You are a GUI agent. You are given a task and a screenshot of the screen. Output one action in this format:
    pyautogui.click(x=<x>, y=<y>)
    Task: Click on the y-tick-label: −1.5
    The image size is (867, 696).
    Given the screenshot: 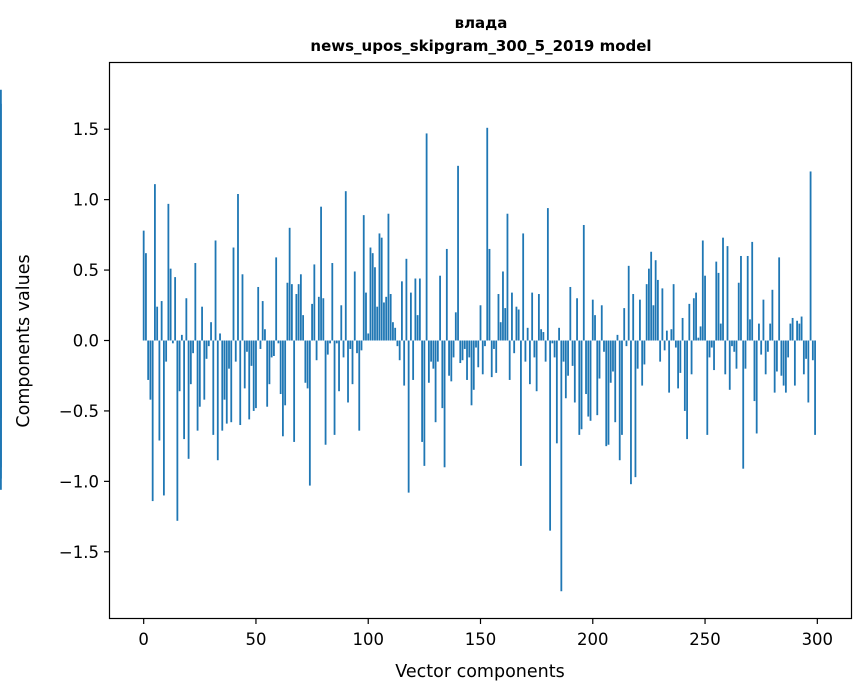 What is the action you would take?
    pyautogui.click(x=79, y=552)
    